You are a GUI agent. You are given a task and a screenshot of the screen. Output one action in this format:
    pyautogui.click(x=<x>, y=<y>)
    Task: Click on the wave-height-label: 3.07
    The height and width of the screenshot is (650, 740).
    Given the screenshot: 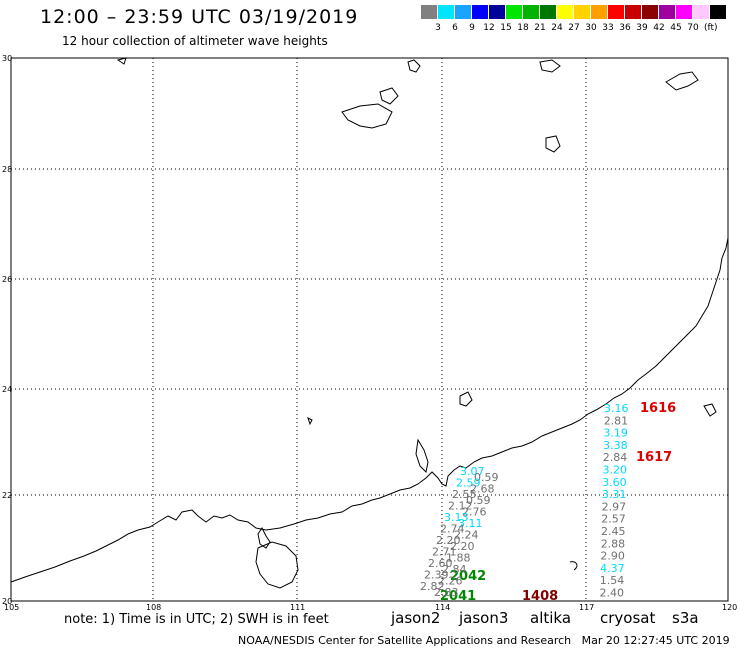 What is the action you would take?
    pyautogui.click(x=472, y=471)
    